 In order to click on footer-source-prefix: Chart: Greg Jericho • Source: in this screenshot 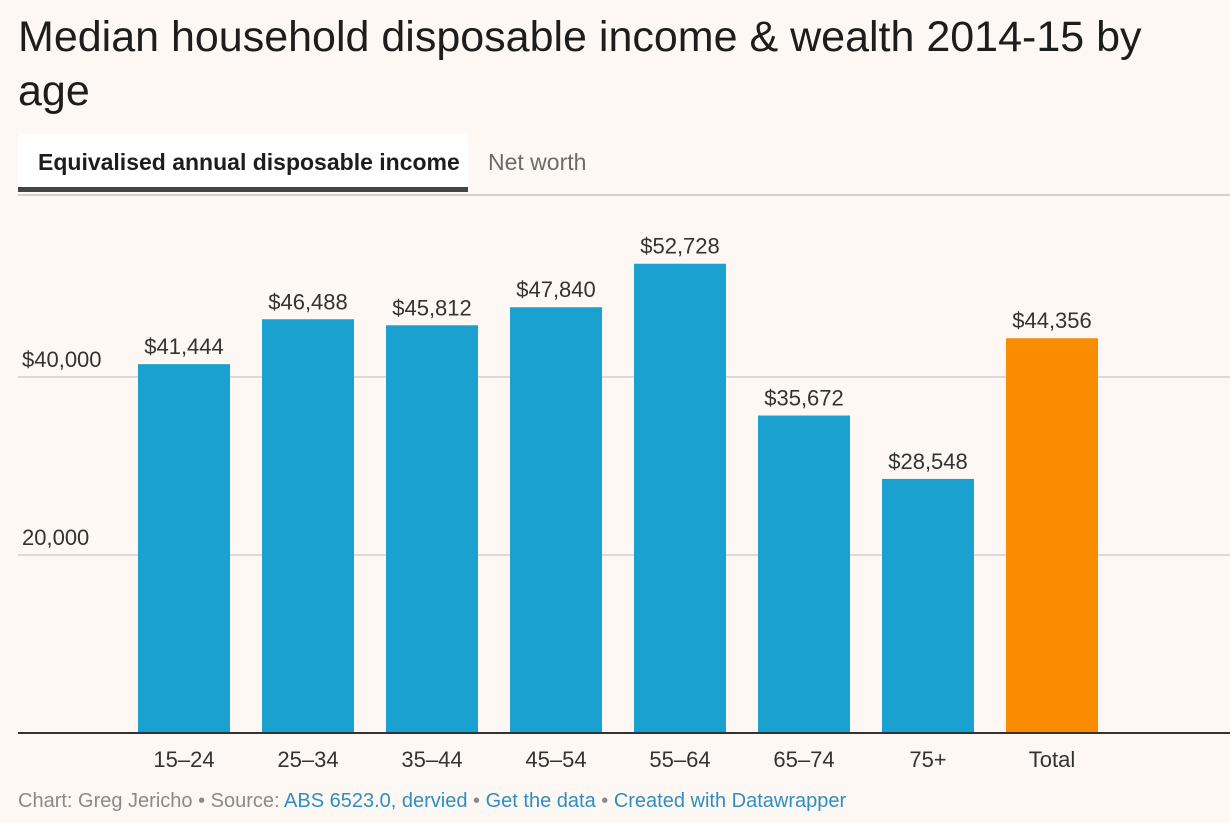, I will do `click(151, 801)`.